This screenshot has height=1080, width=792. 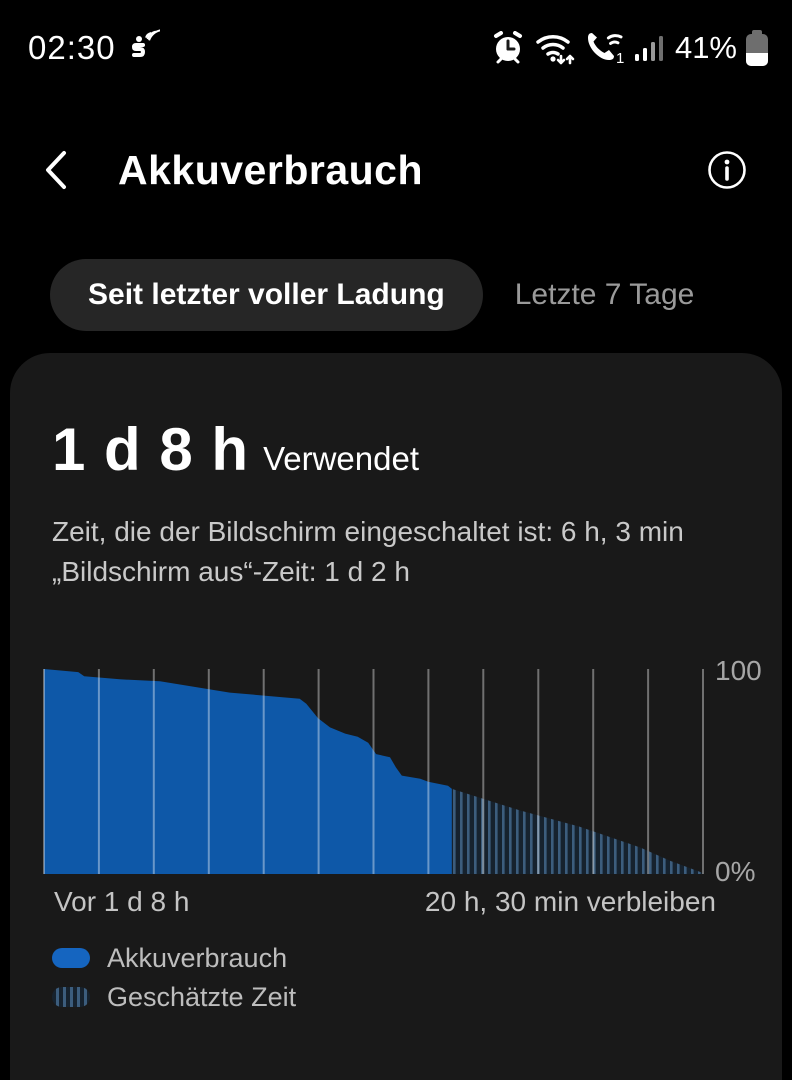 What do you see at coordinates (555, 48) in the screenshot?
I see `wifi-arrows-icon` at bounding box center [555, 48].